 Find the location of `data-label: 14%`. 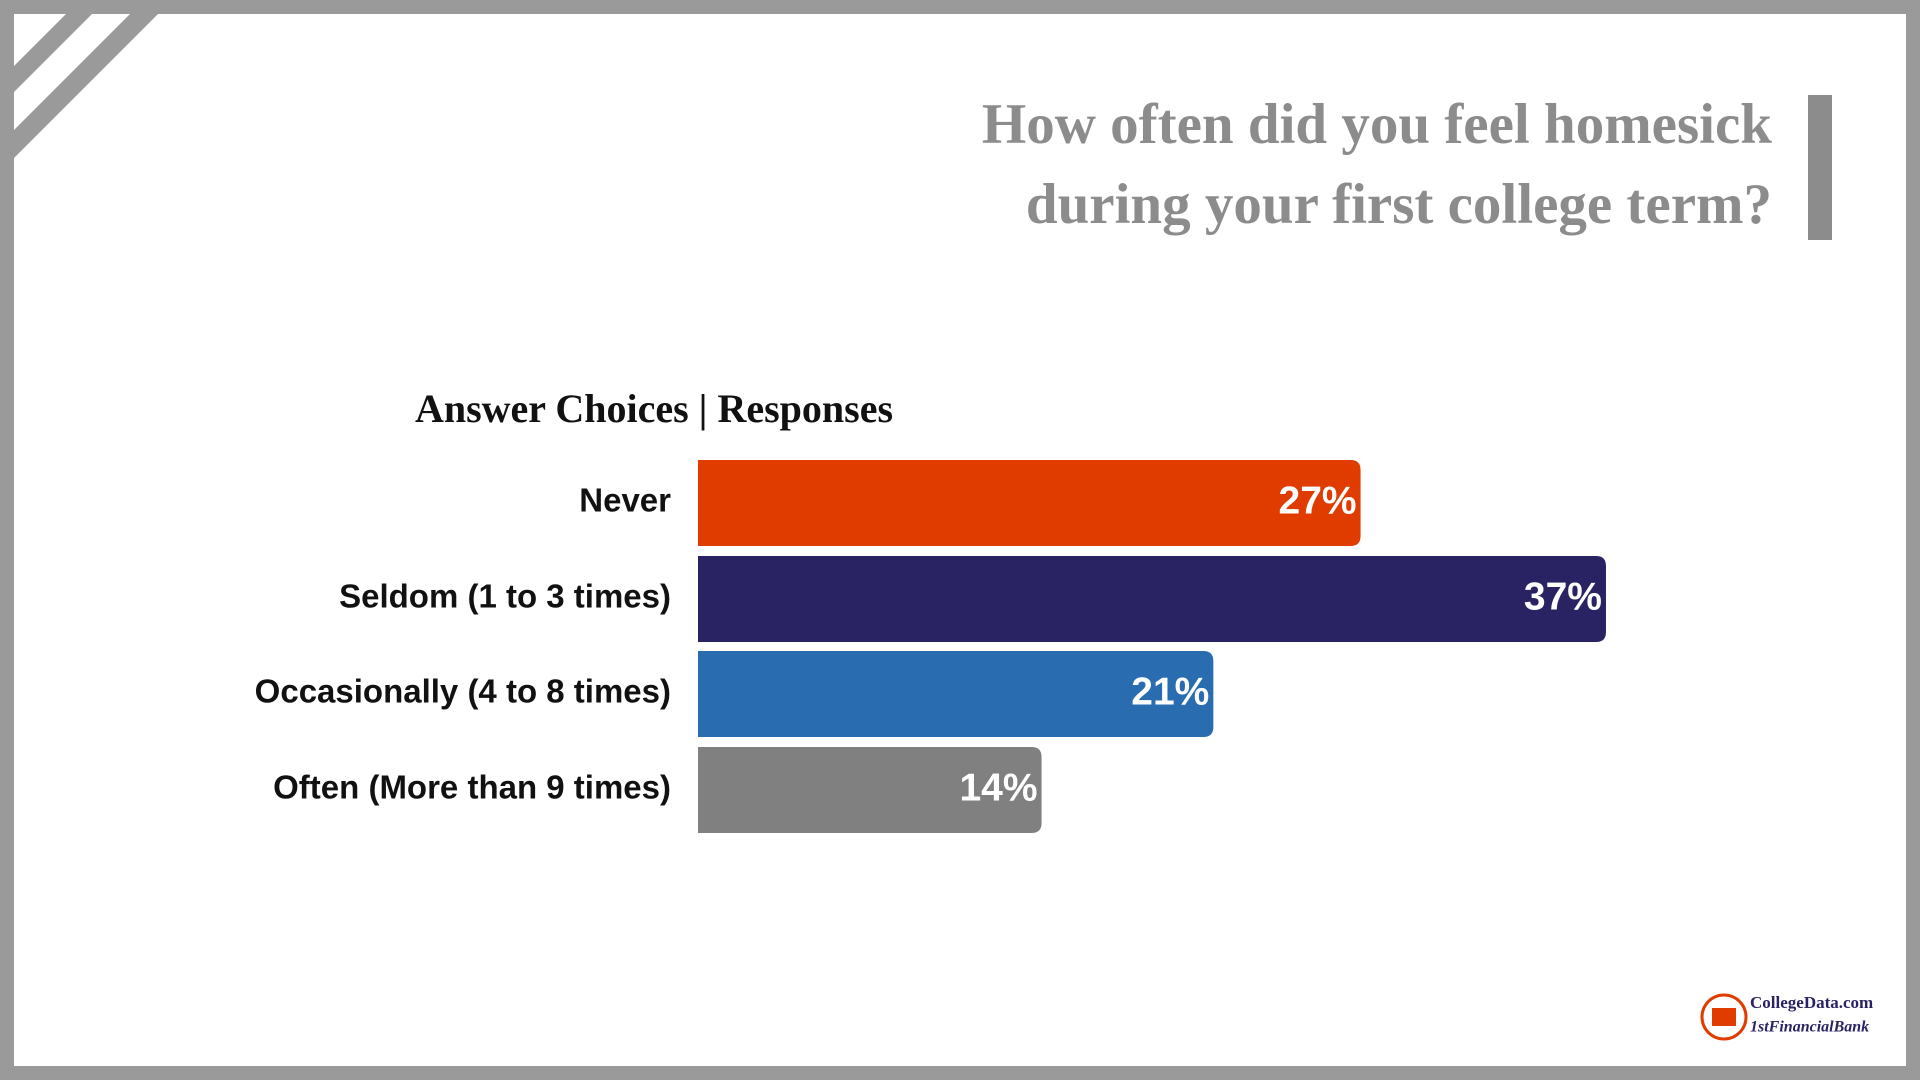

data-label: 14% is located at coordinates (998, 787).